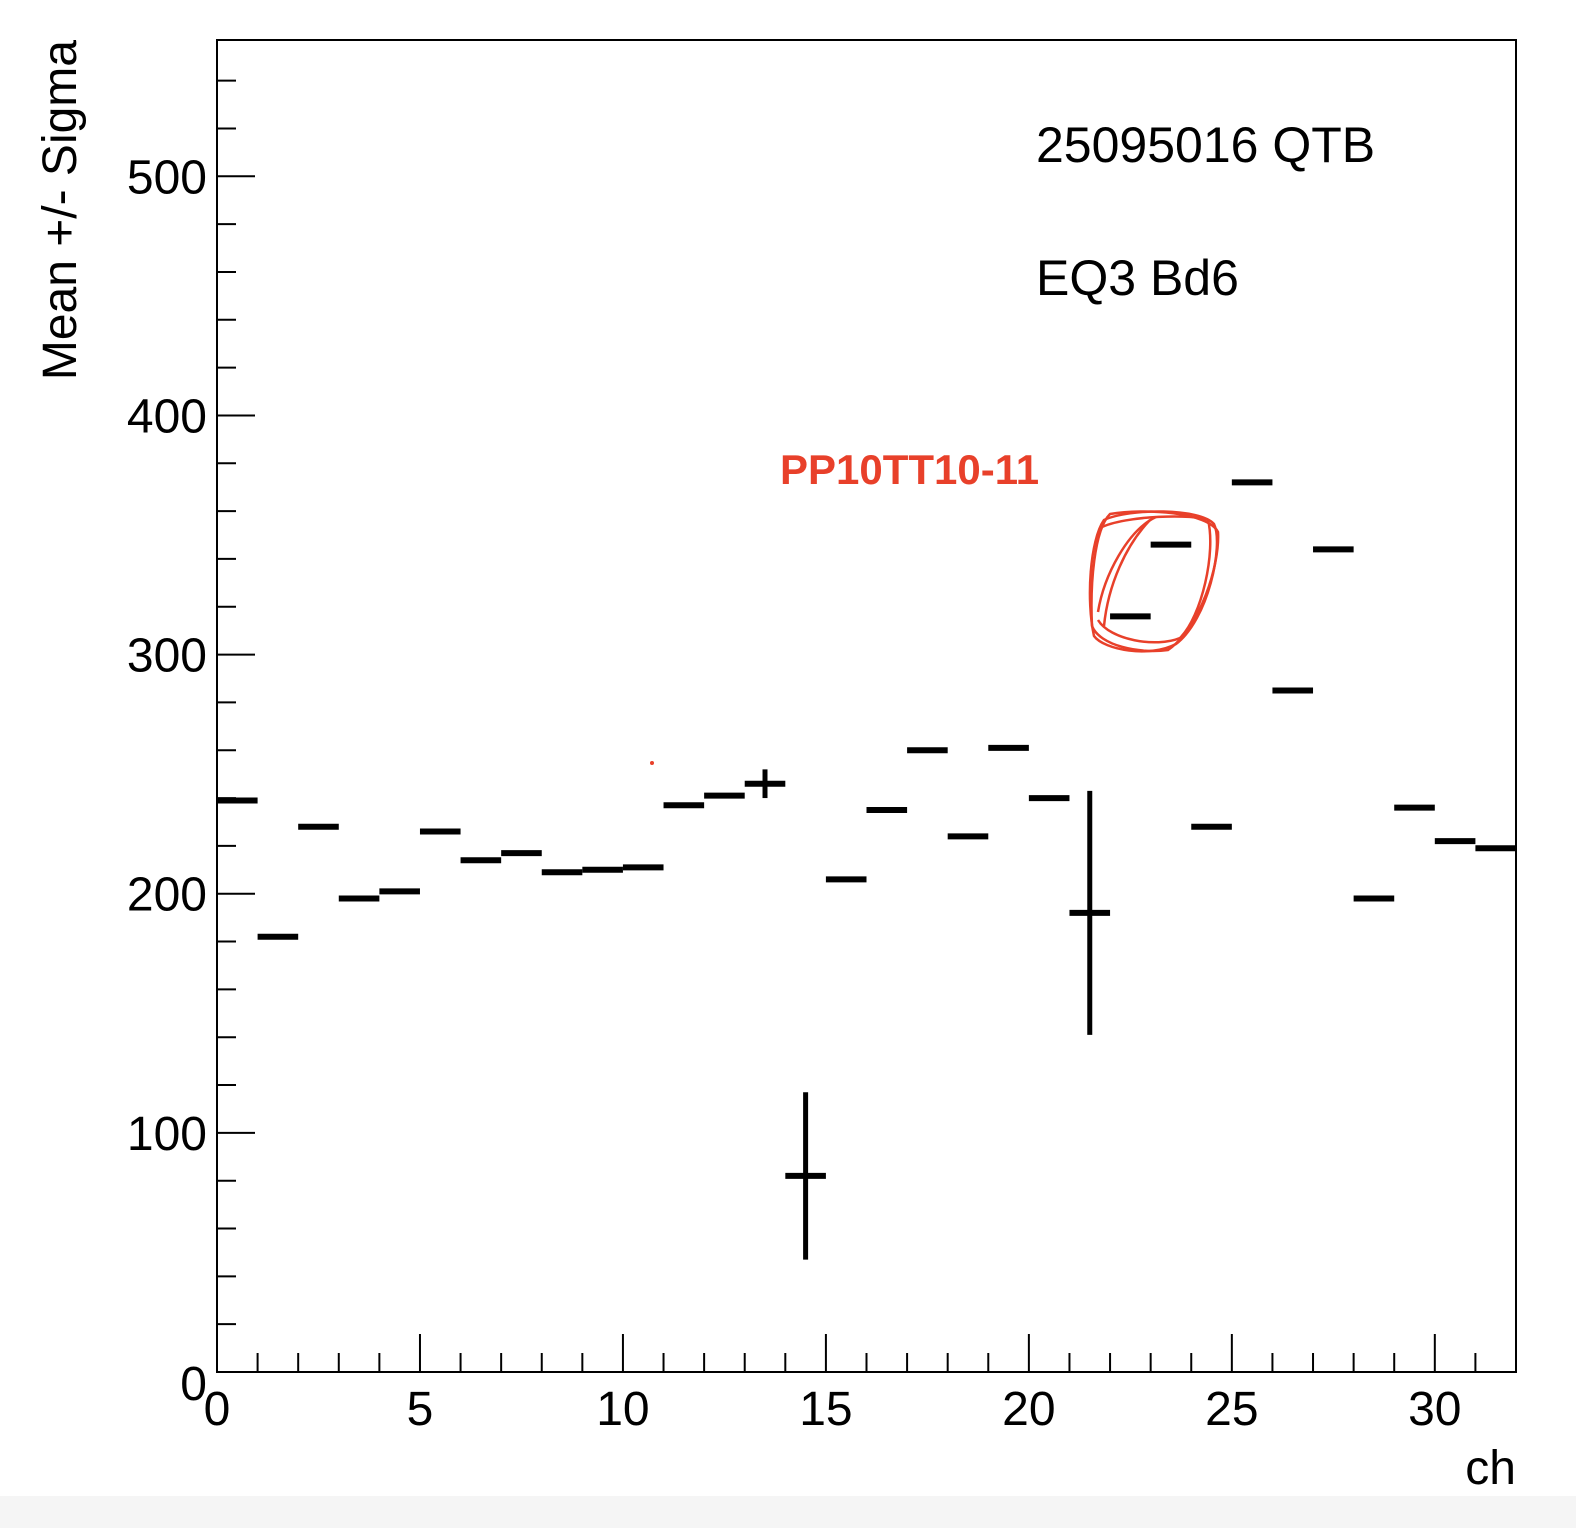 The width and height of the screenshot is (1576, 1528). Describe the element at coordinates (1154, 581) in the screenshot. I see `handwritten-circle` at that location.